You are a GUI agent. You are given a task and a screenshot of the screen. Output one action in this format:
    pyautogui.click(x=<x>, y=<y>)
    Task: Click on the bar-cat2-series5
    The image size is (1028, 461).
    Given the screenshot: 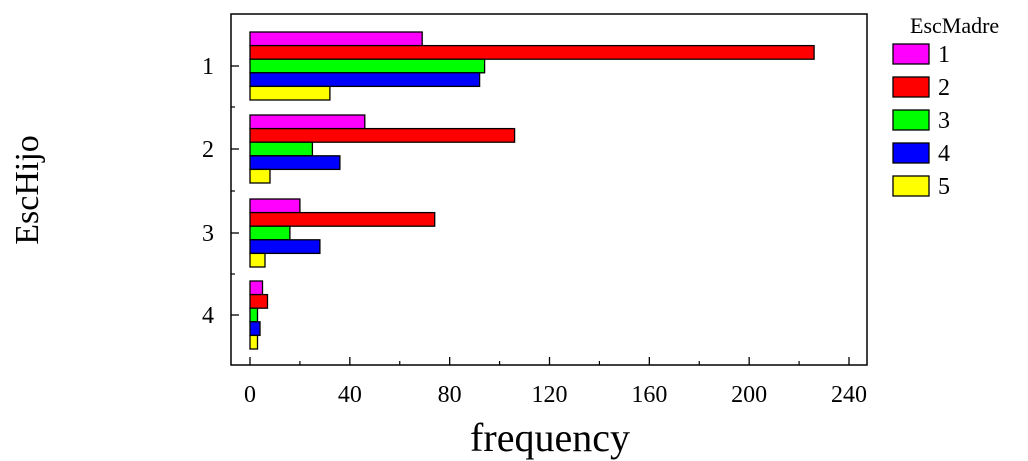 What is the action you would take?
    pyautogui.click(x=260, y=176)
    